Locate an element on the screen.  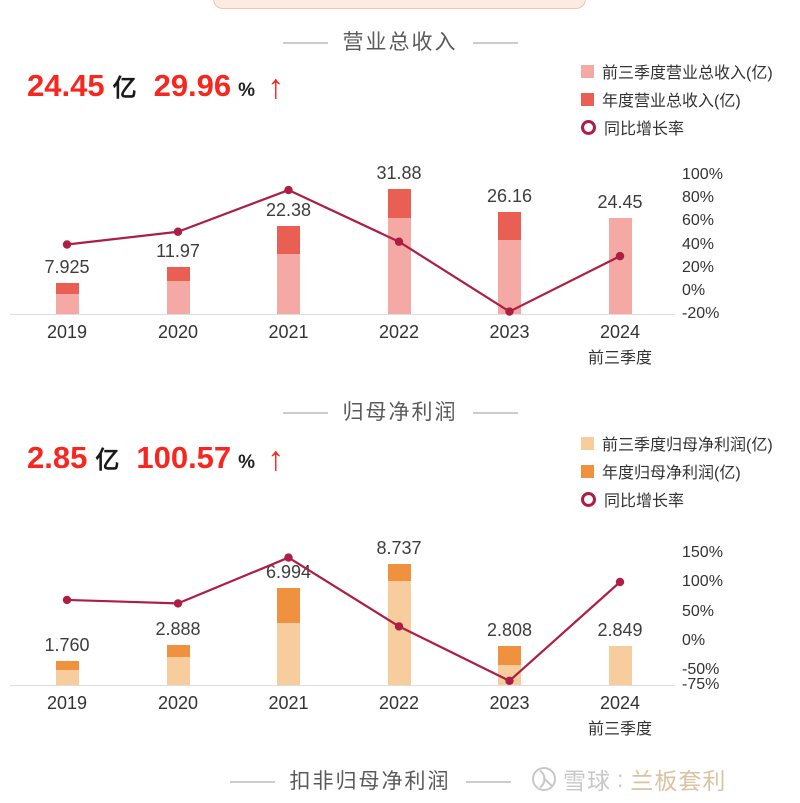
non-gaap-title-text: 扣非归母净利润 is located at coordinates (370, 781).